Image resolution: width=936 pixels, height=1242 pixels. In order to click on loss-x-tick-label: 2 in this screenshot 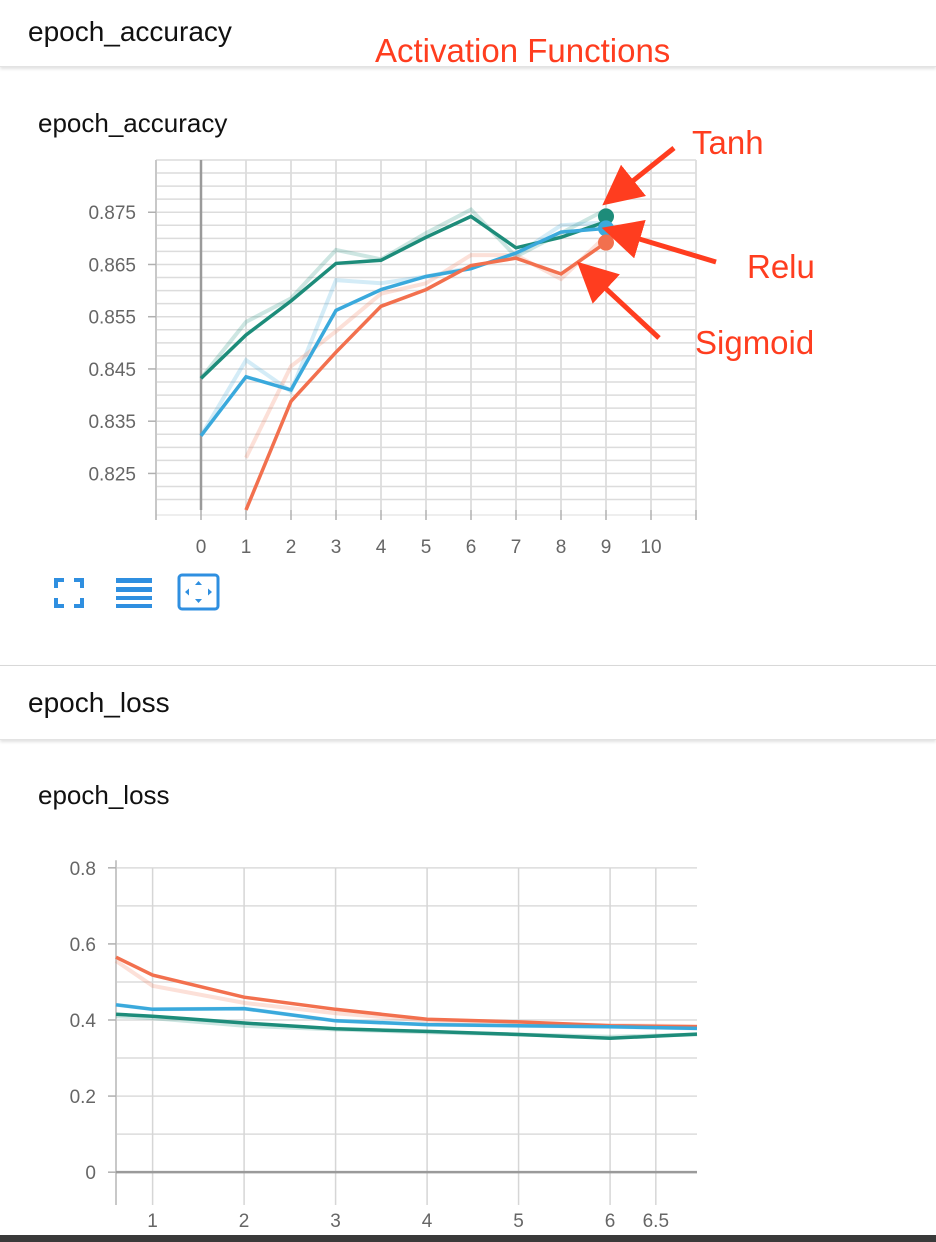, I will do `click(244, 1221)`.